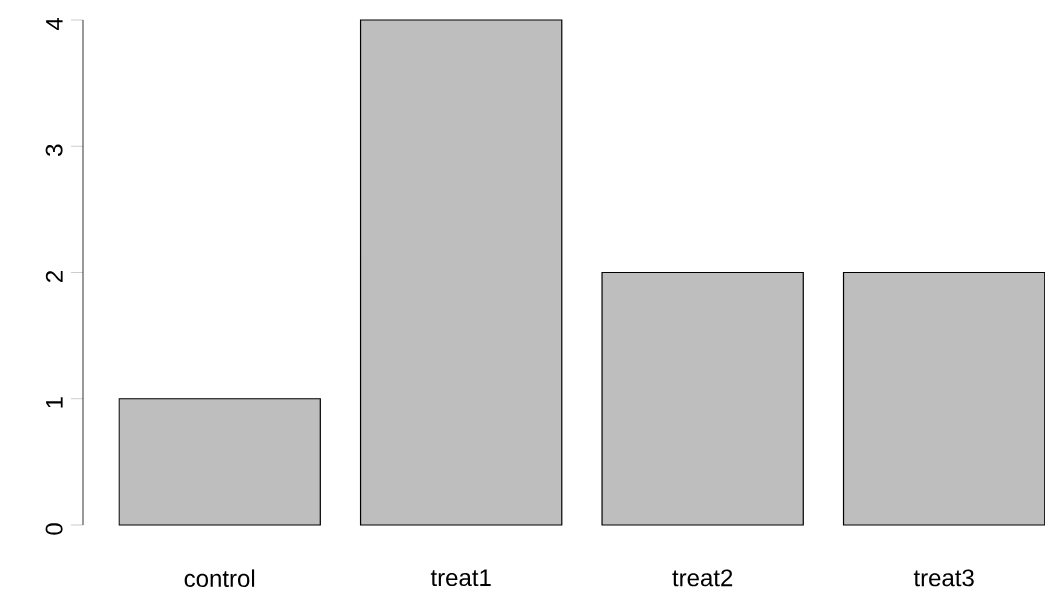 This screenshot has width=1045, height=603. Describe the element at coordinates (54, 529) in the screenshot. I see `y-tick-label: 0` at that location.